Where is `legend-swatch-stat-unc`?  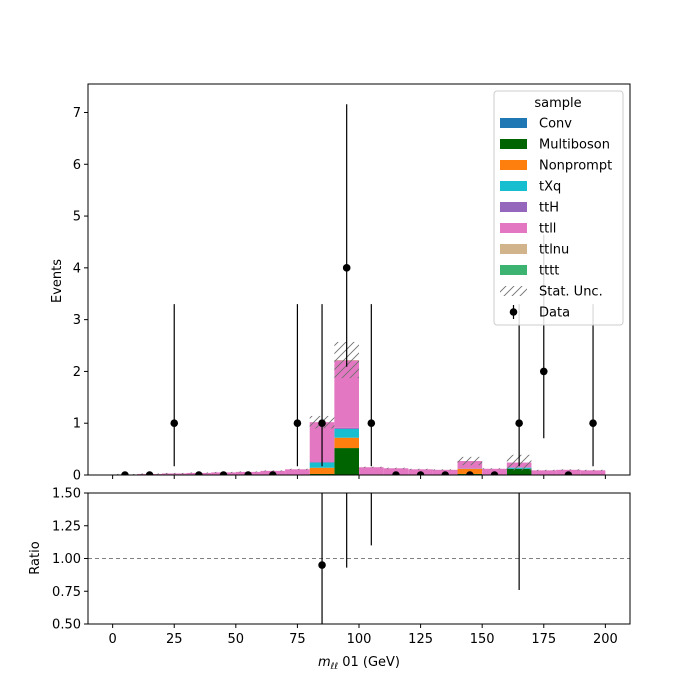
legend-swatch-stat-unc is located at coordinates (513, 291).